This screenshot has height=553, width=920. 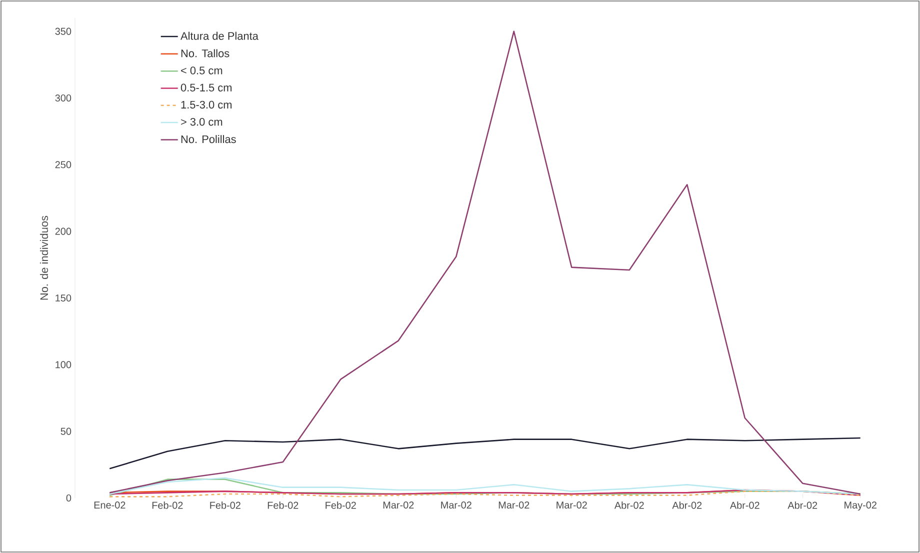 What do you see at coordinates (63, 31) in the screenshot?
I see `y-tick-label: 350` at bounding box center [63, 31].